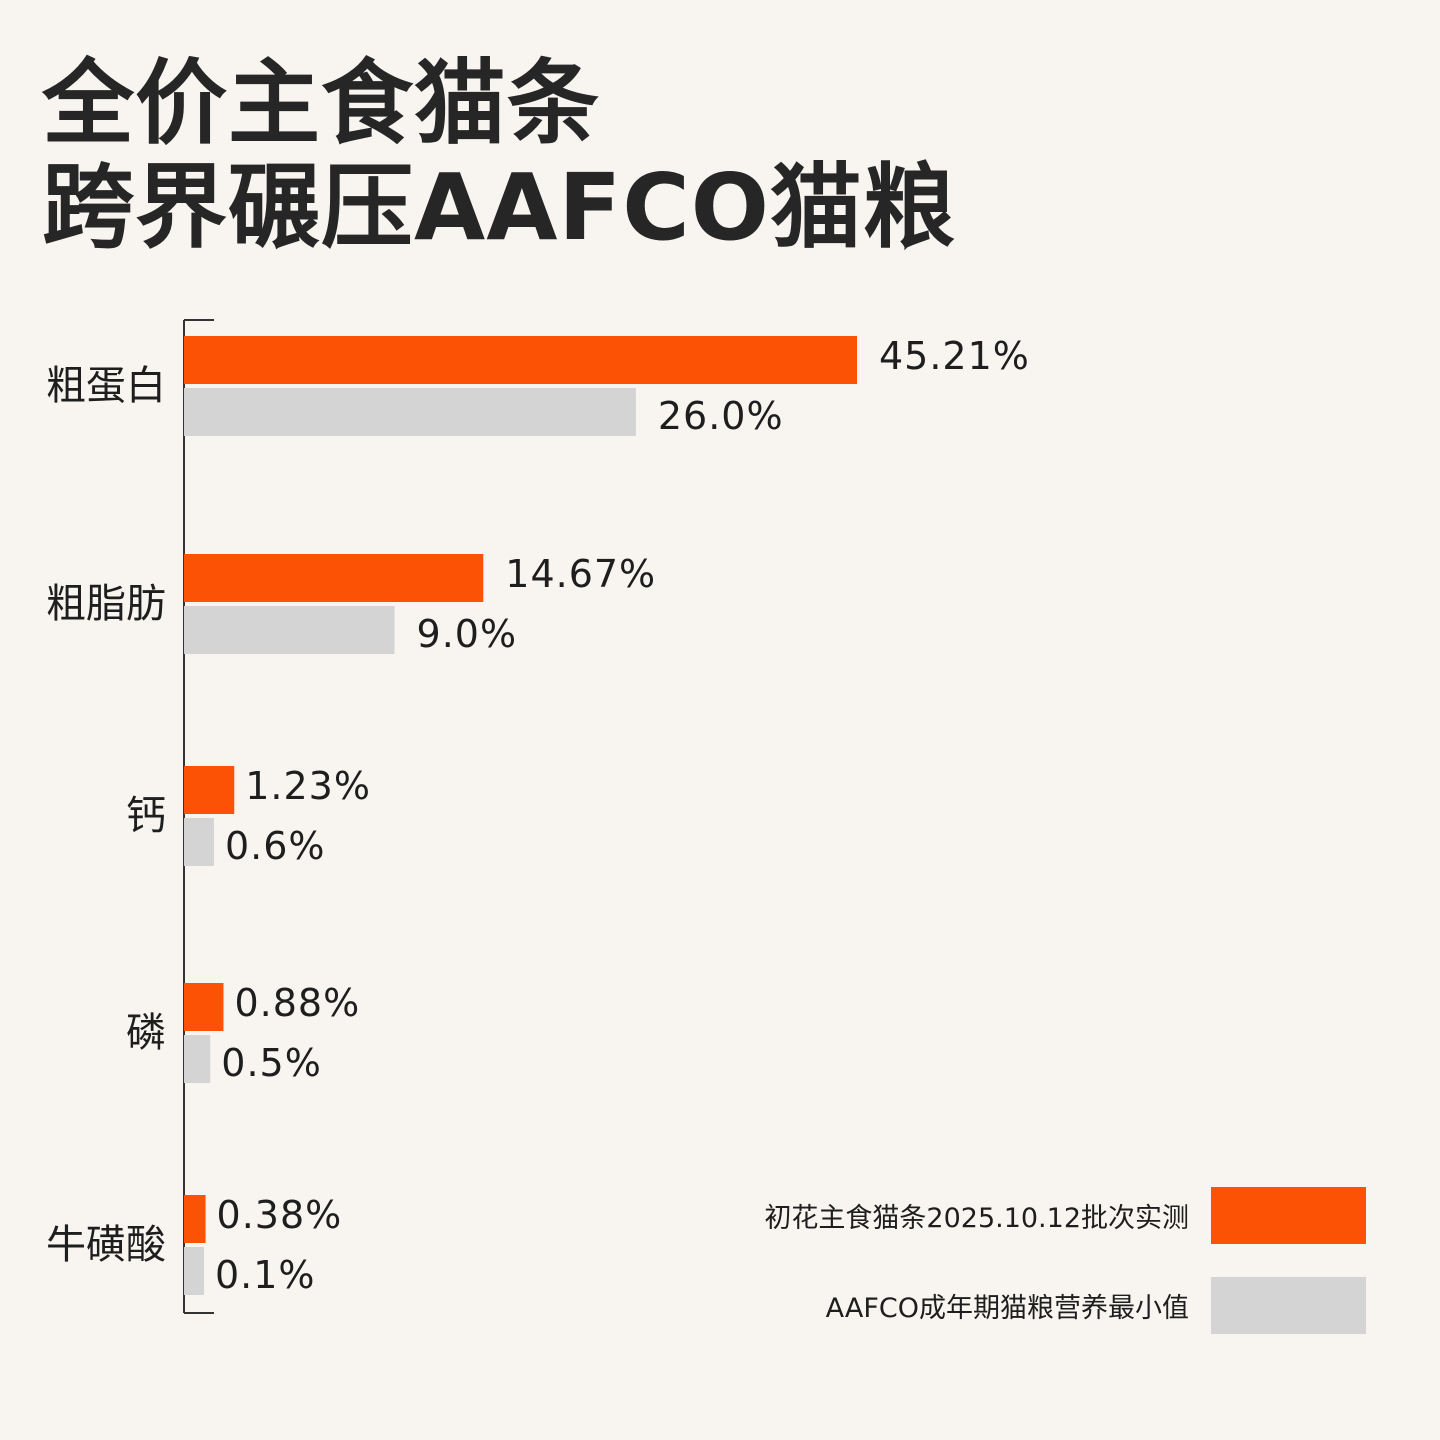 The height and width of the screenshot is (1440, 1440). Describe the element at coordinates (289, 630) in the screenshot. I see `bar-standard-fat` at that location.